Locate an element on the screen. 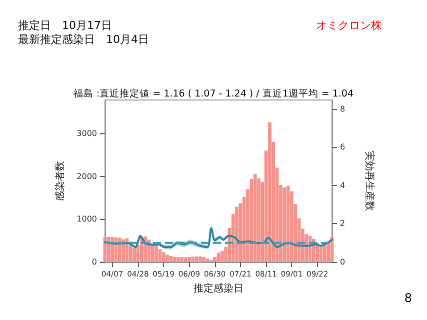 This screenshot has width=427, height=320. y-tick-label: 2000 is located at coordinates (86, 176).